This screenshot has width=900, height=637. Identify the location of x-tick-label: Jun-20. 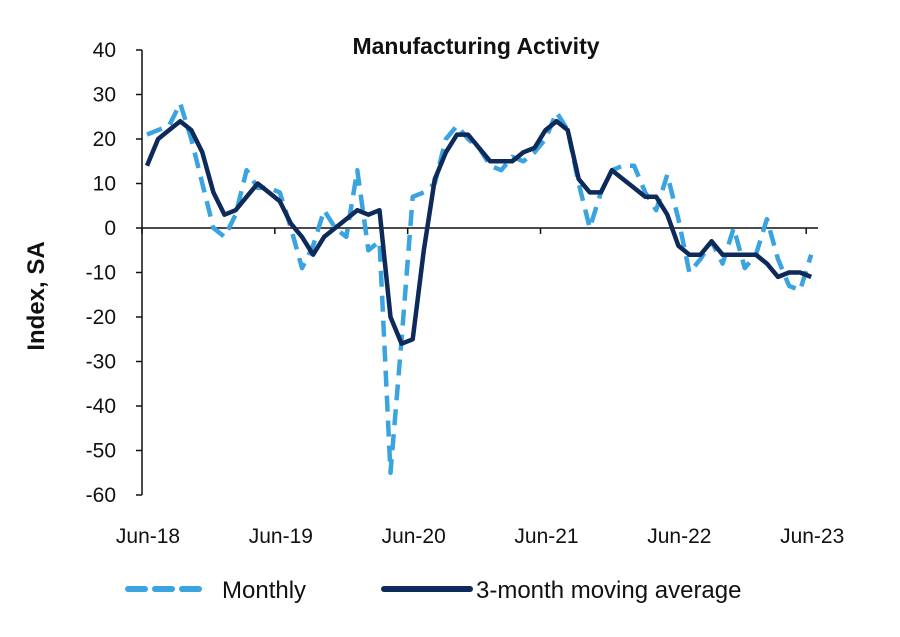
(414, 536).